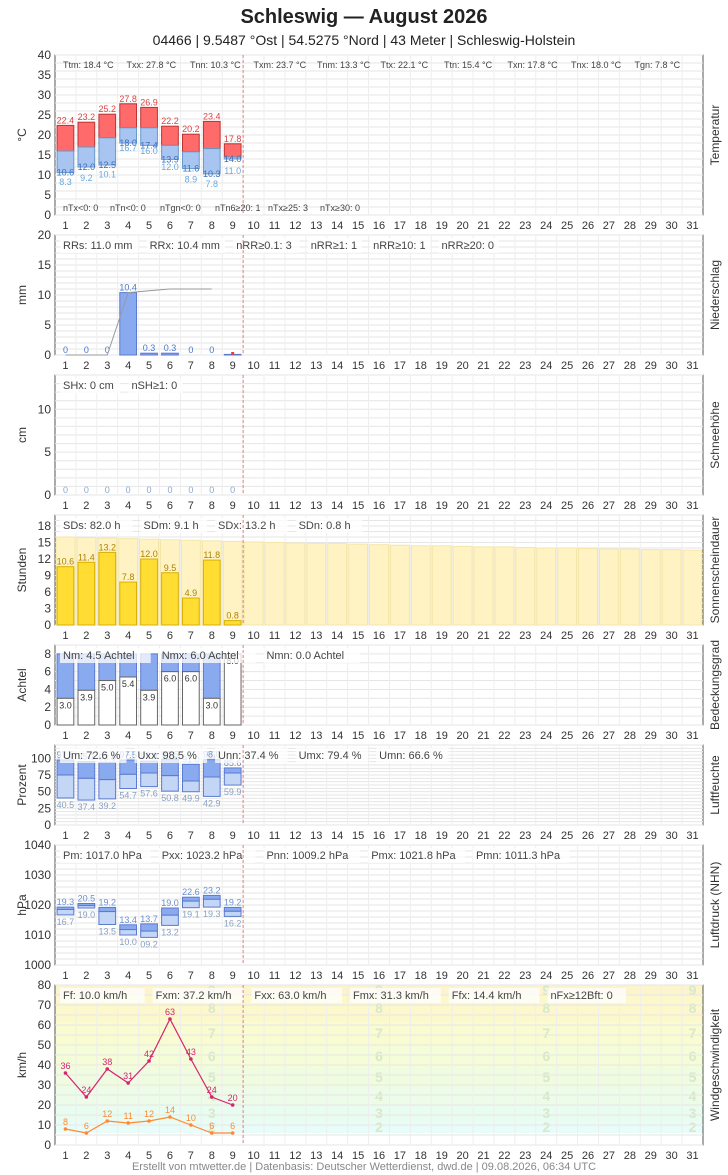 The height and width of the screenshot is (1175, 728). I want to click on y-tick-label: 1030, so click(37, 875).